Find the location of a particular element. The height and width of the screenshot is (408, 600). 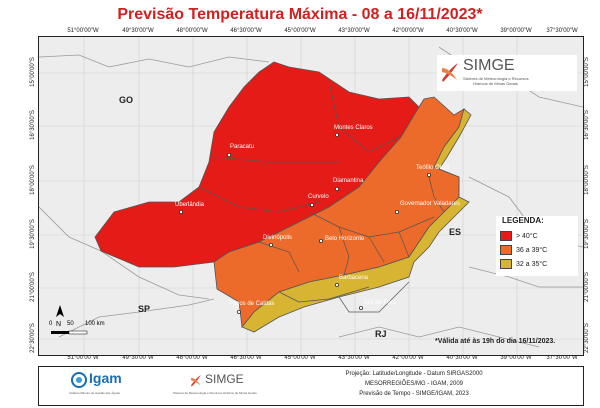

simge-logo-subtitle: Sistema de Meteorologia e Recursos is located at coordinates (496, 78).